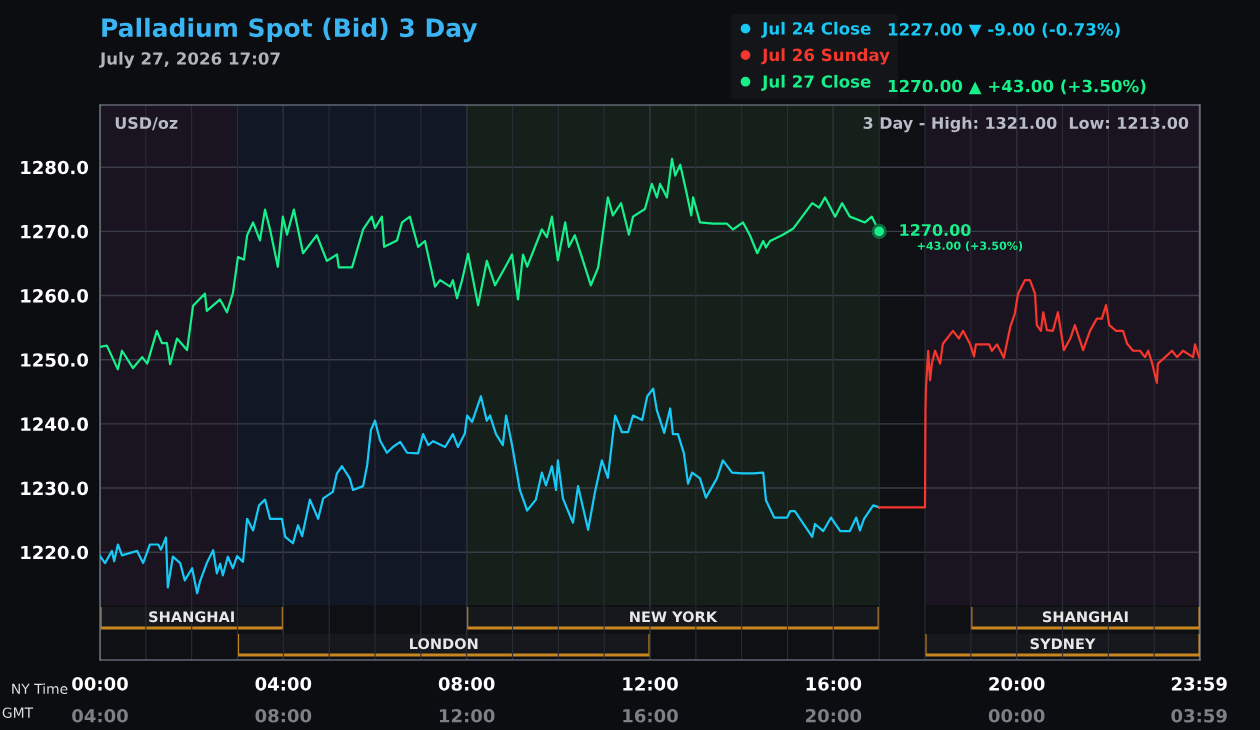 This screenshot has width=1260, height=730. Describe the element at coordinates (1026, 124) in the screenshot. I see `annotation: 3 Day - High: 1321.00 Low: 1213.00` at that location.